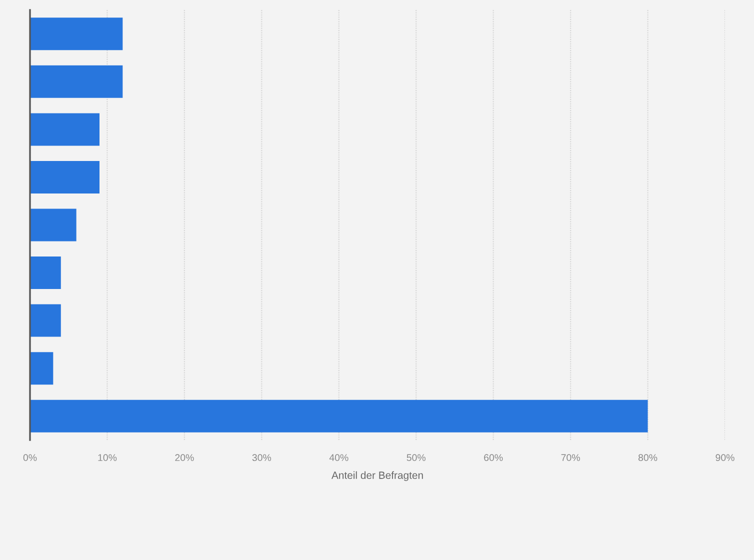  What do you see at coordinates (338, 458) in the screenshot?
I see `x-tick-label: 40%` at bounding box center [338, 458].